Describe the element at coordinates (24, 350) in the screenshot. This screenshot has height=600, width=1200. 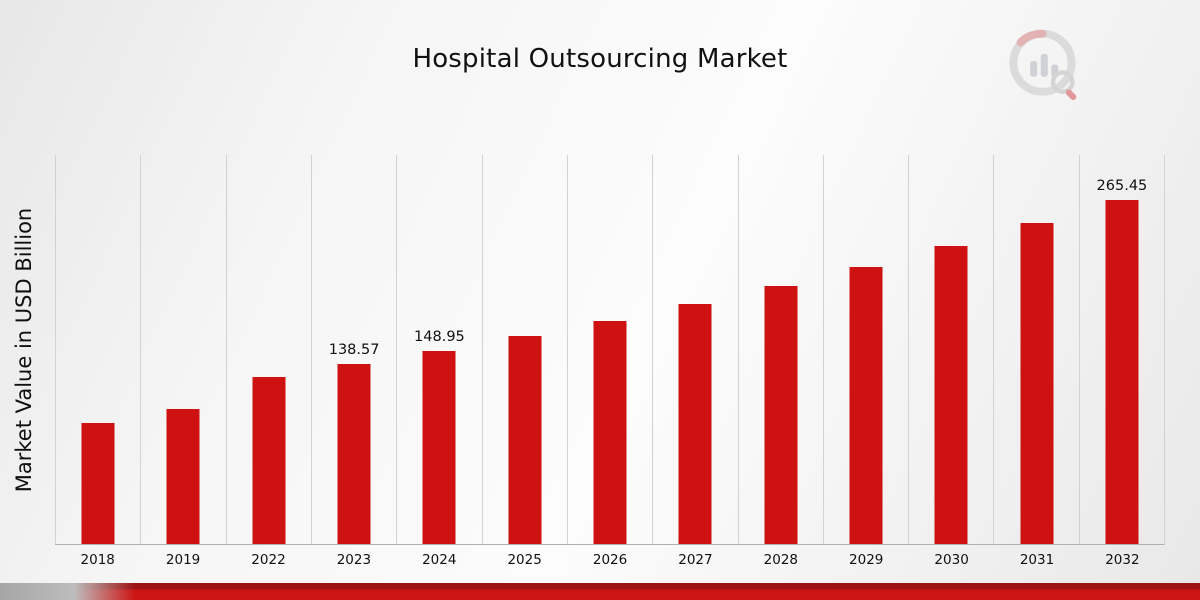
I see `y-axis-label: Market Value in USD Billion` at that location.